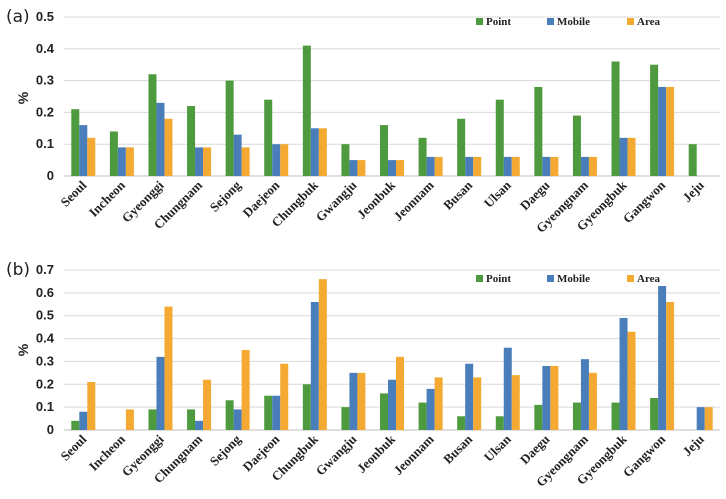 This screenshot has height=499, width=726. I want to click on bar-mobile-busan, so click(469, 396).